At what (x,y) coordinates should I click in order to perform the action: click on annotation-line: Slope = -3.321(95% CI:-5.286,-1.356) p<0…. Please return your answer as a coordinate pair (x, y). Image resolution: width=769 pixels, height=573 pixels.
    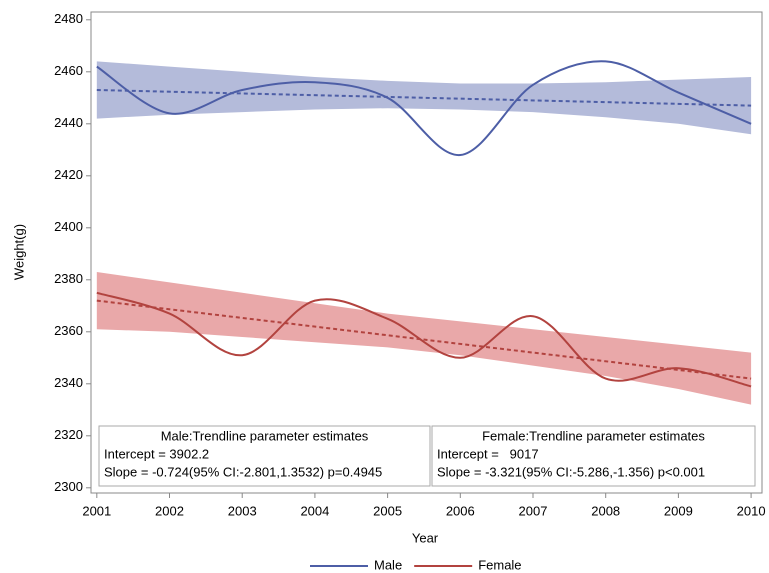
    Looking at the image, I should click on (571, 471).